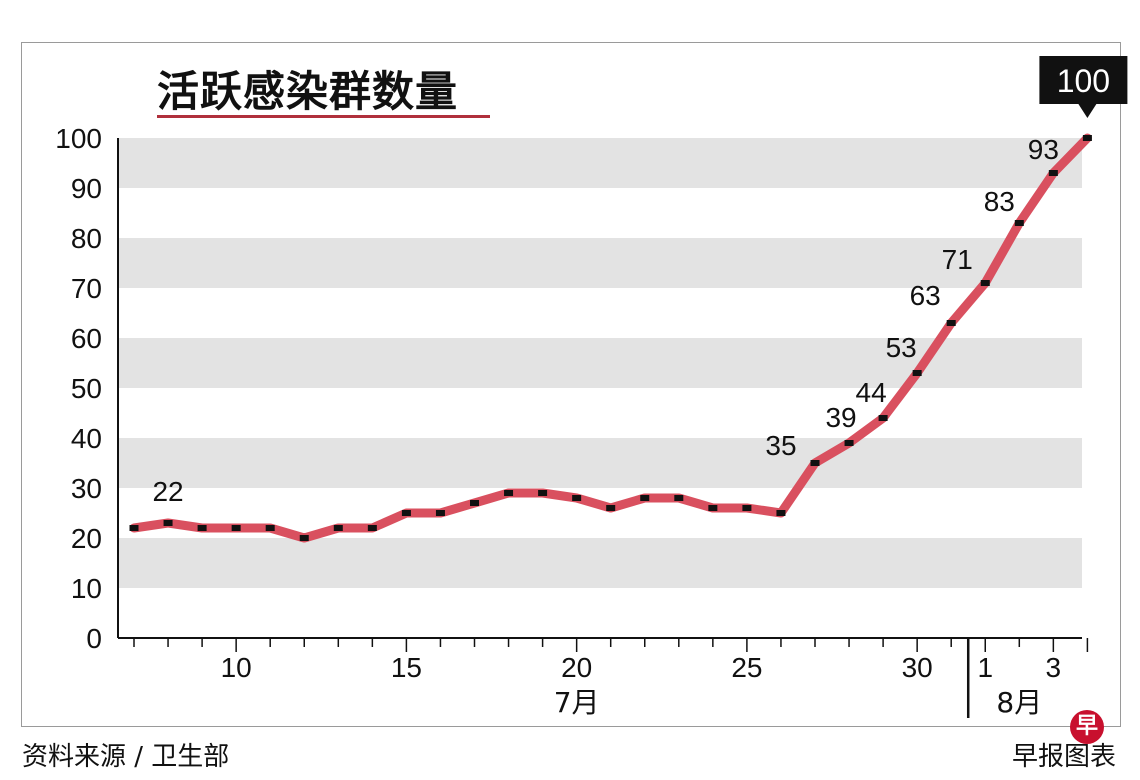 Image resolution: width=1140 pixels, height=780 pixels. I want to click on publisher-logo-icon: 早, so click(1087, 727).